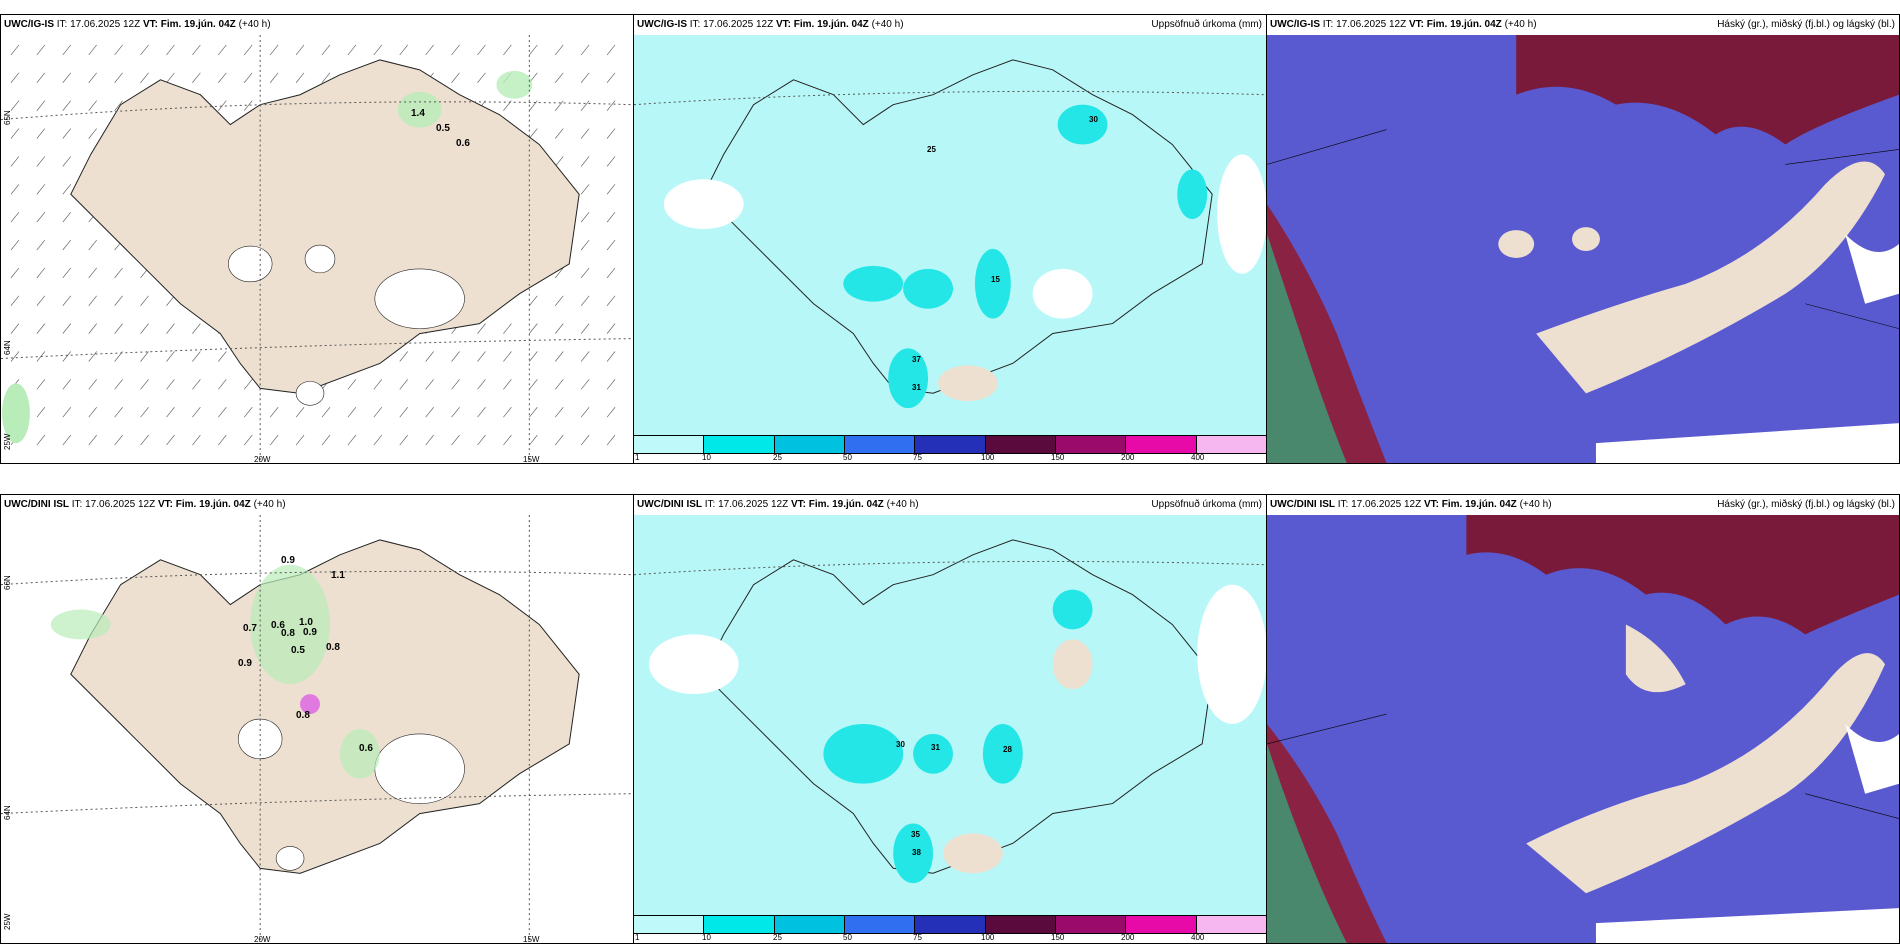 The height and width of the screenshot is (950, 1900). What do you see at coordinates (250, 628) in the screenshot?
I see `wind-value: 0.7` at bounding box center [250, 628].